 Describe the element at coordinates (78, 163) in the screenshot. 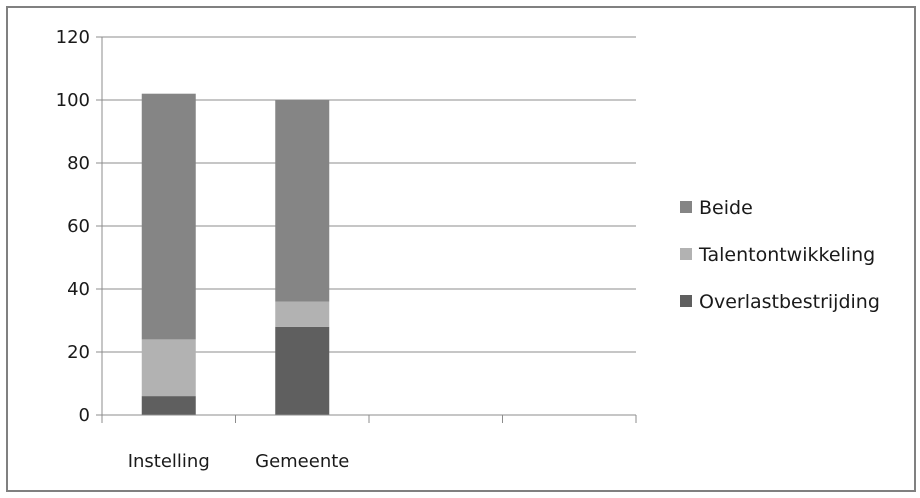

I see `y-tick-label: 80` at that location.